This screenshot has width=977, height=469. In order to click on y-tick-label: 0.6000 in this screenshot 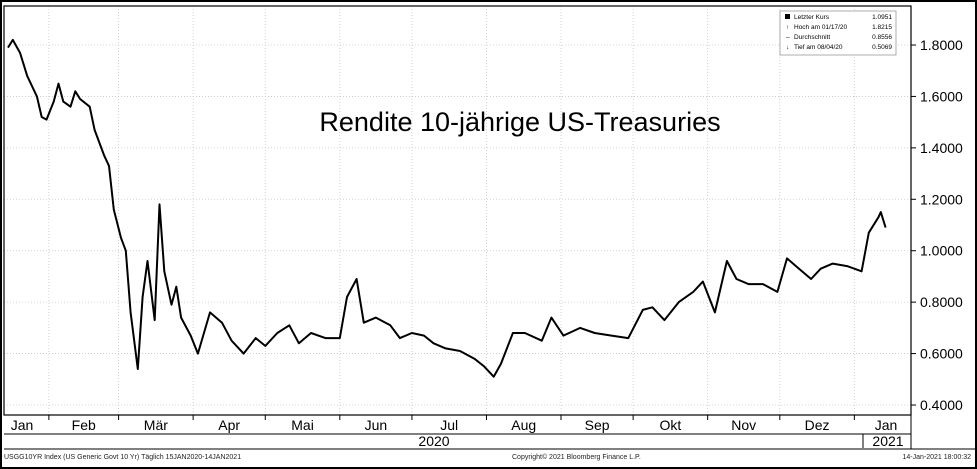, I will do `click(941, 354)`.